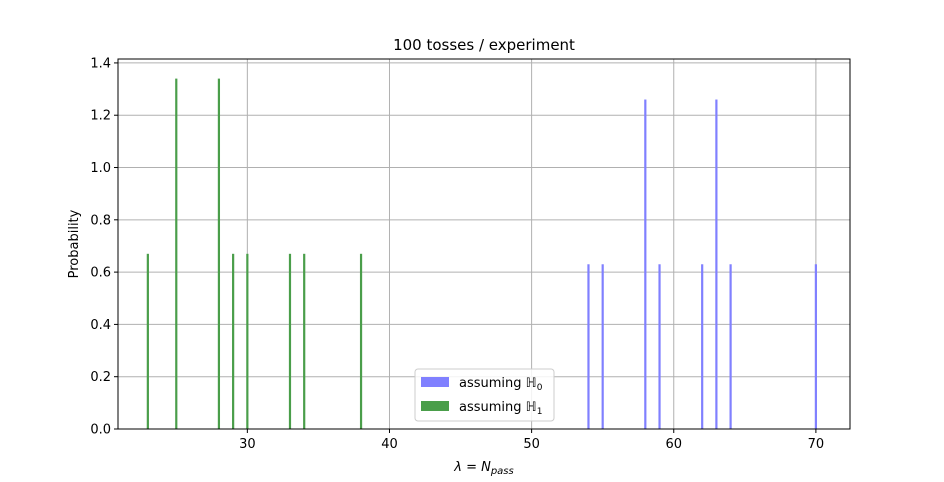 The width and height of the screenshot is (944, 482). Describe the element at coordinates (484, 45) in the screenshot. I see `chart-title: 100 tosses / experiment` at that location.